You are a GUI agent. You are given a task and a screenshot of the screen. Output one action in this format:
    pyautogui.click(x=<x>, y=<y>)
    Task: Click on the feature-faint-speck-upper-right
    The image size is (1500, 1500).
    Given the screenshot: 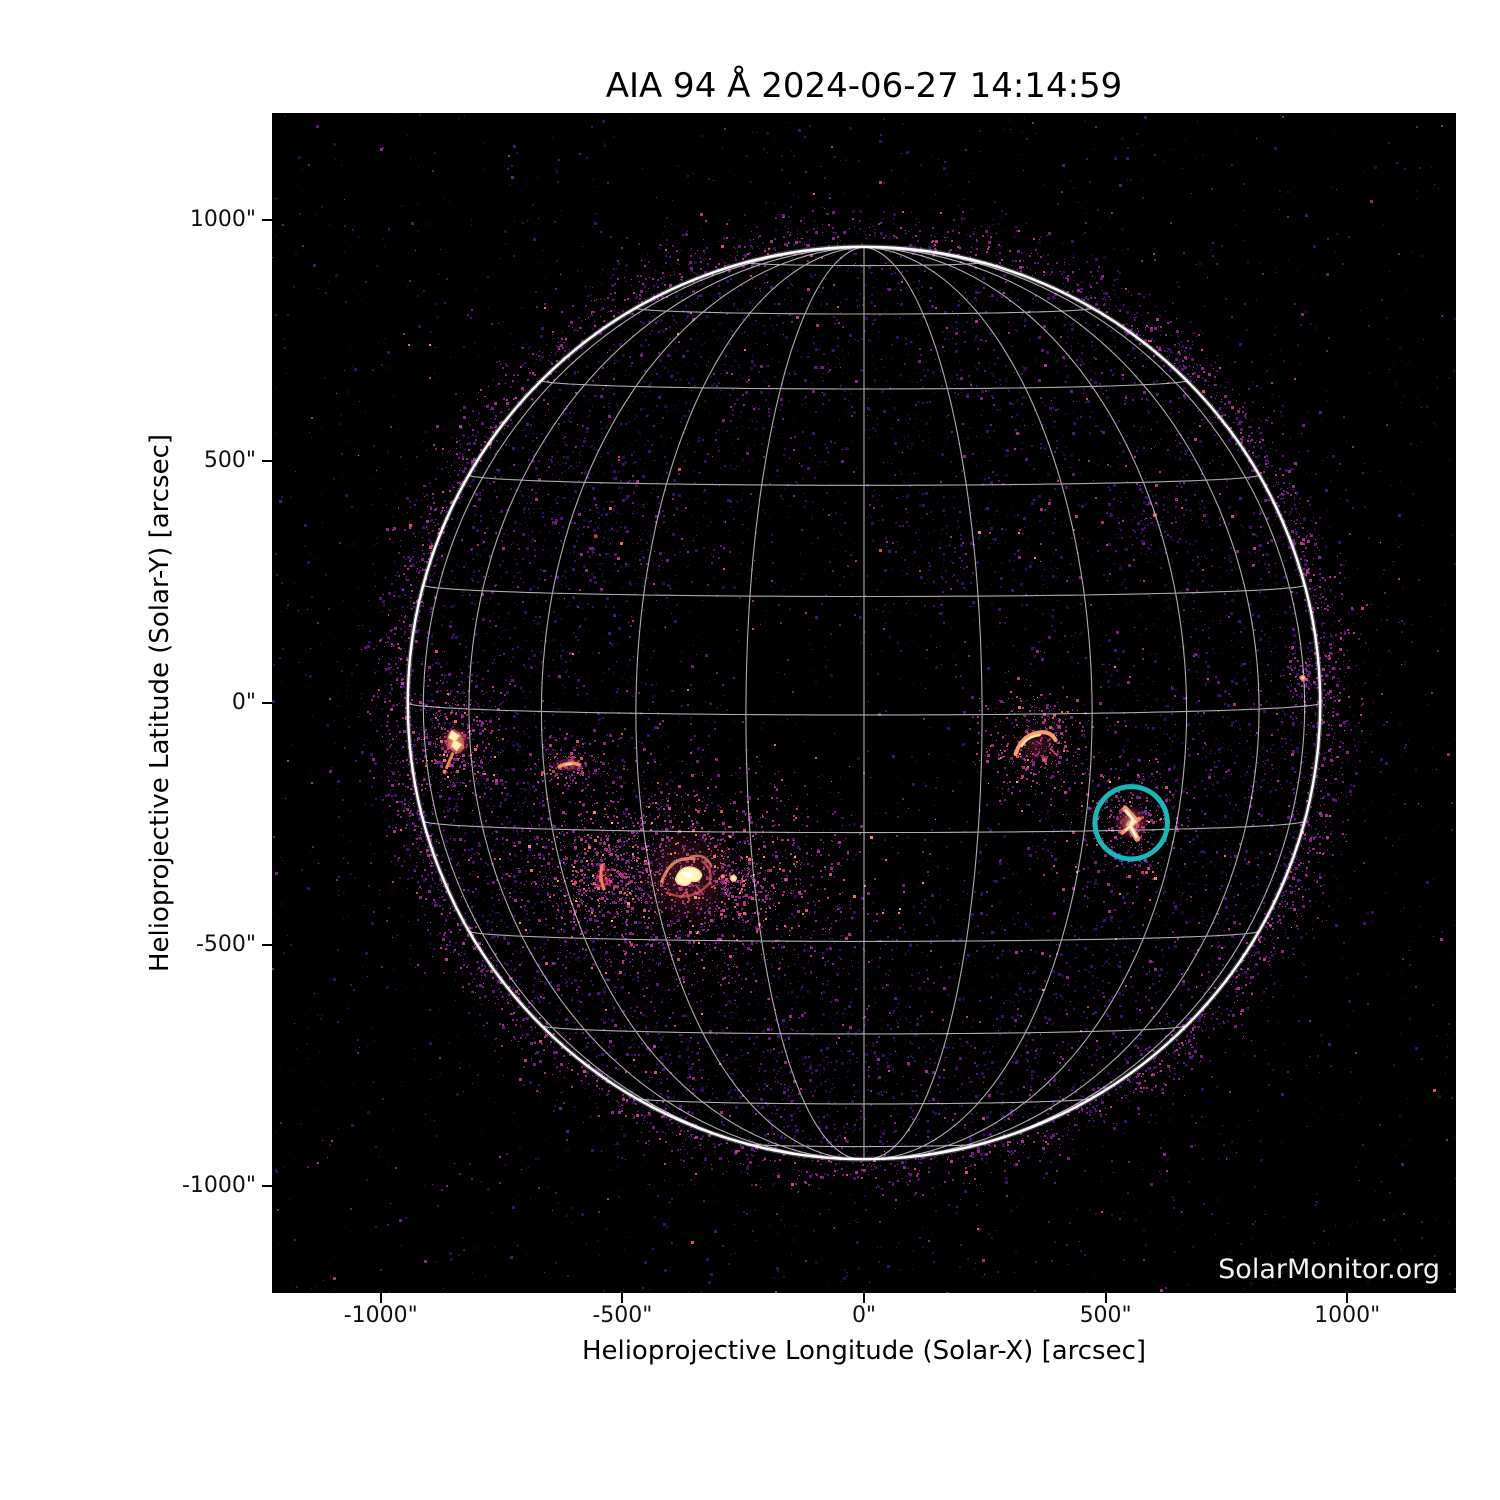 What is the action you would take?
    pyautogui.click(x=1154, y=515)
    